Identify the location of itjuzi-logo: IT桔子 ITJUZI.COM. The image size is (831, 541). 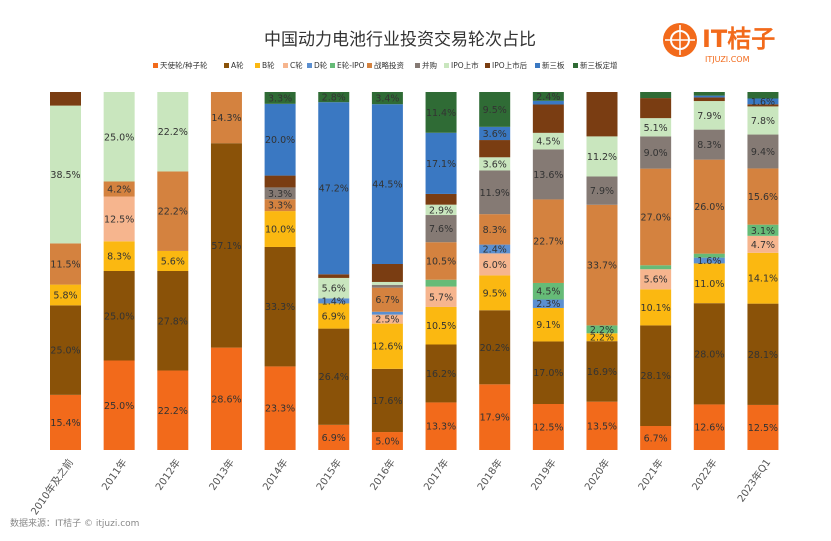
(719, 43).